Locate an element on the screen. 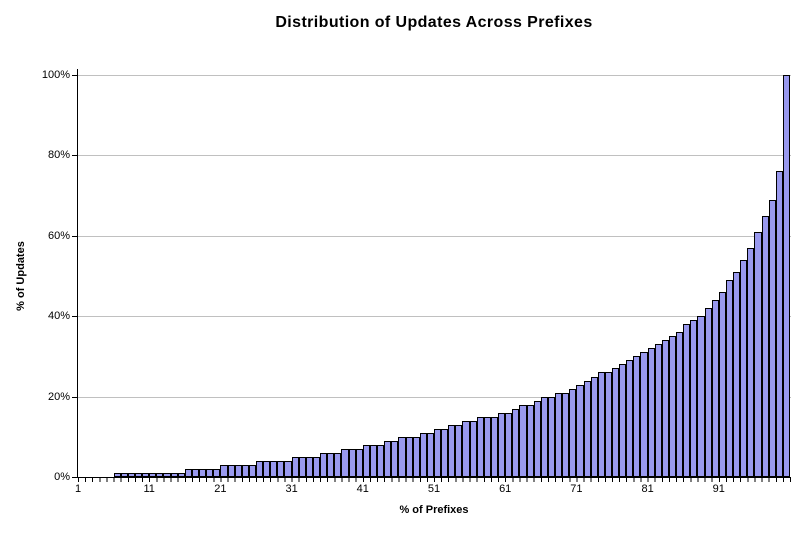 The width and height of the screenshot is (802, 537). y-axis-title: % of Updates is located at coordinates (21, 276).